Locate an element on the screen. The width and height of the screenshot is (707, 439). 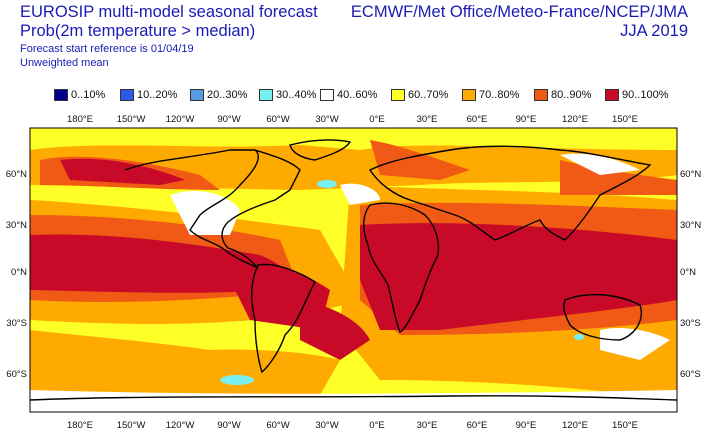
legend-item: 60..70% is located at coordinates (419, 95).